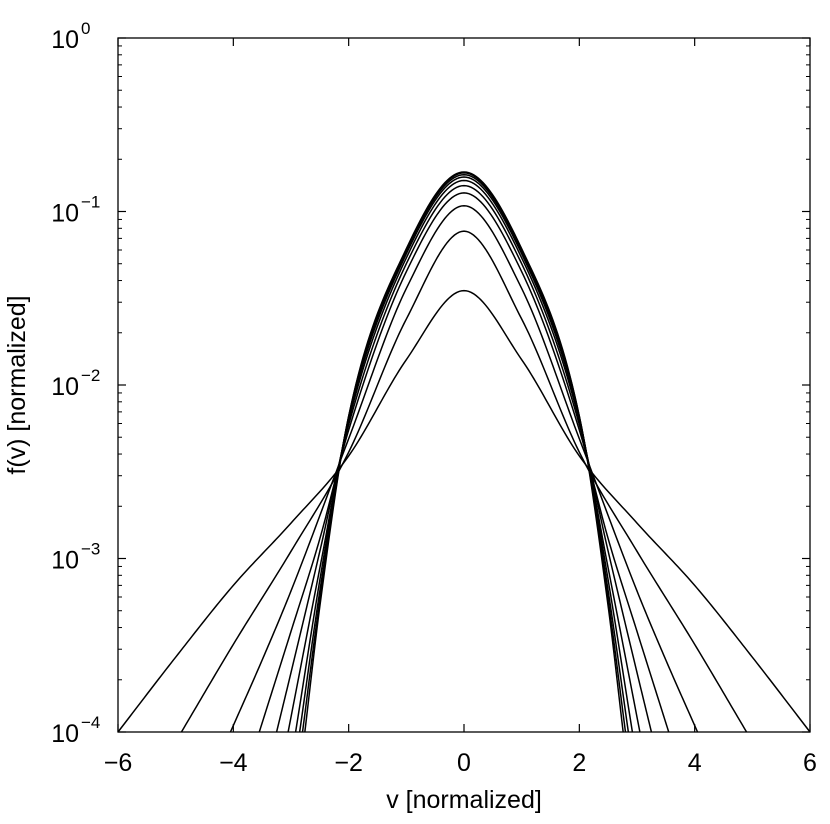 Image resolution: width=830 pixels, height=824 pixels. I want to click on x-tick-label: −4, so click(233, 763).